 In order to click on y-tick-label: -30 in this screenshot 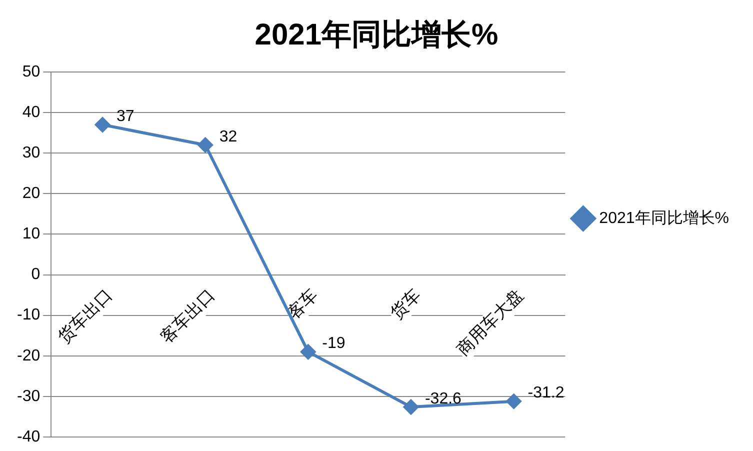, I will do `click(28, 396)`.